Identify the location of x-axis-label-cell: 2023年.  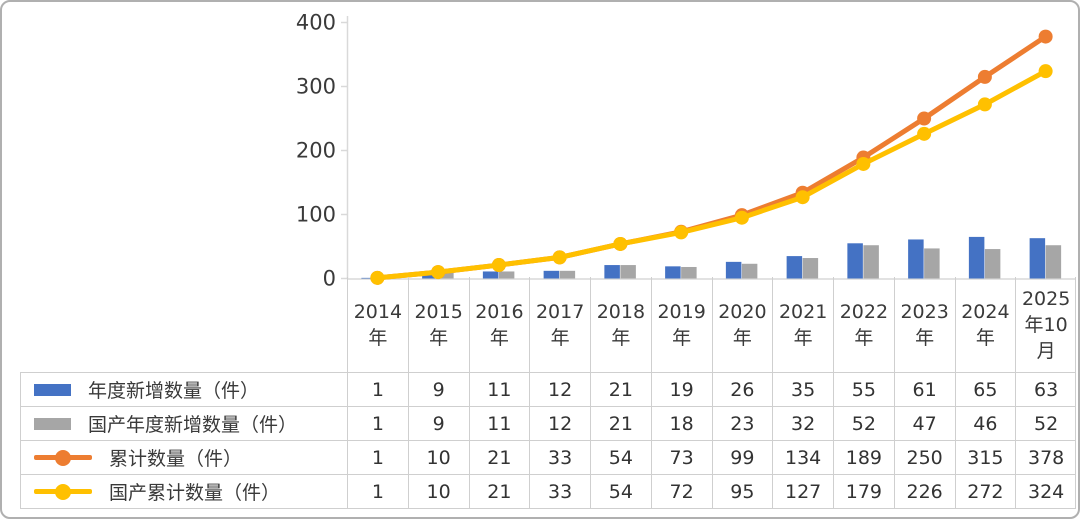
(924, 324).